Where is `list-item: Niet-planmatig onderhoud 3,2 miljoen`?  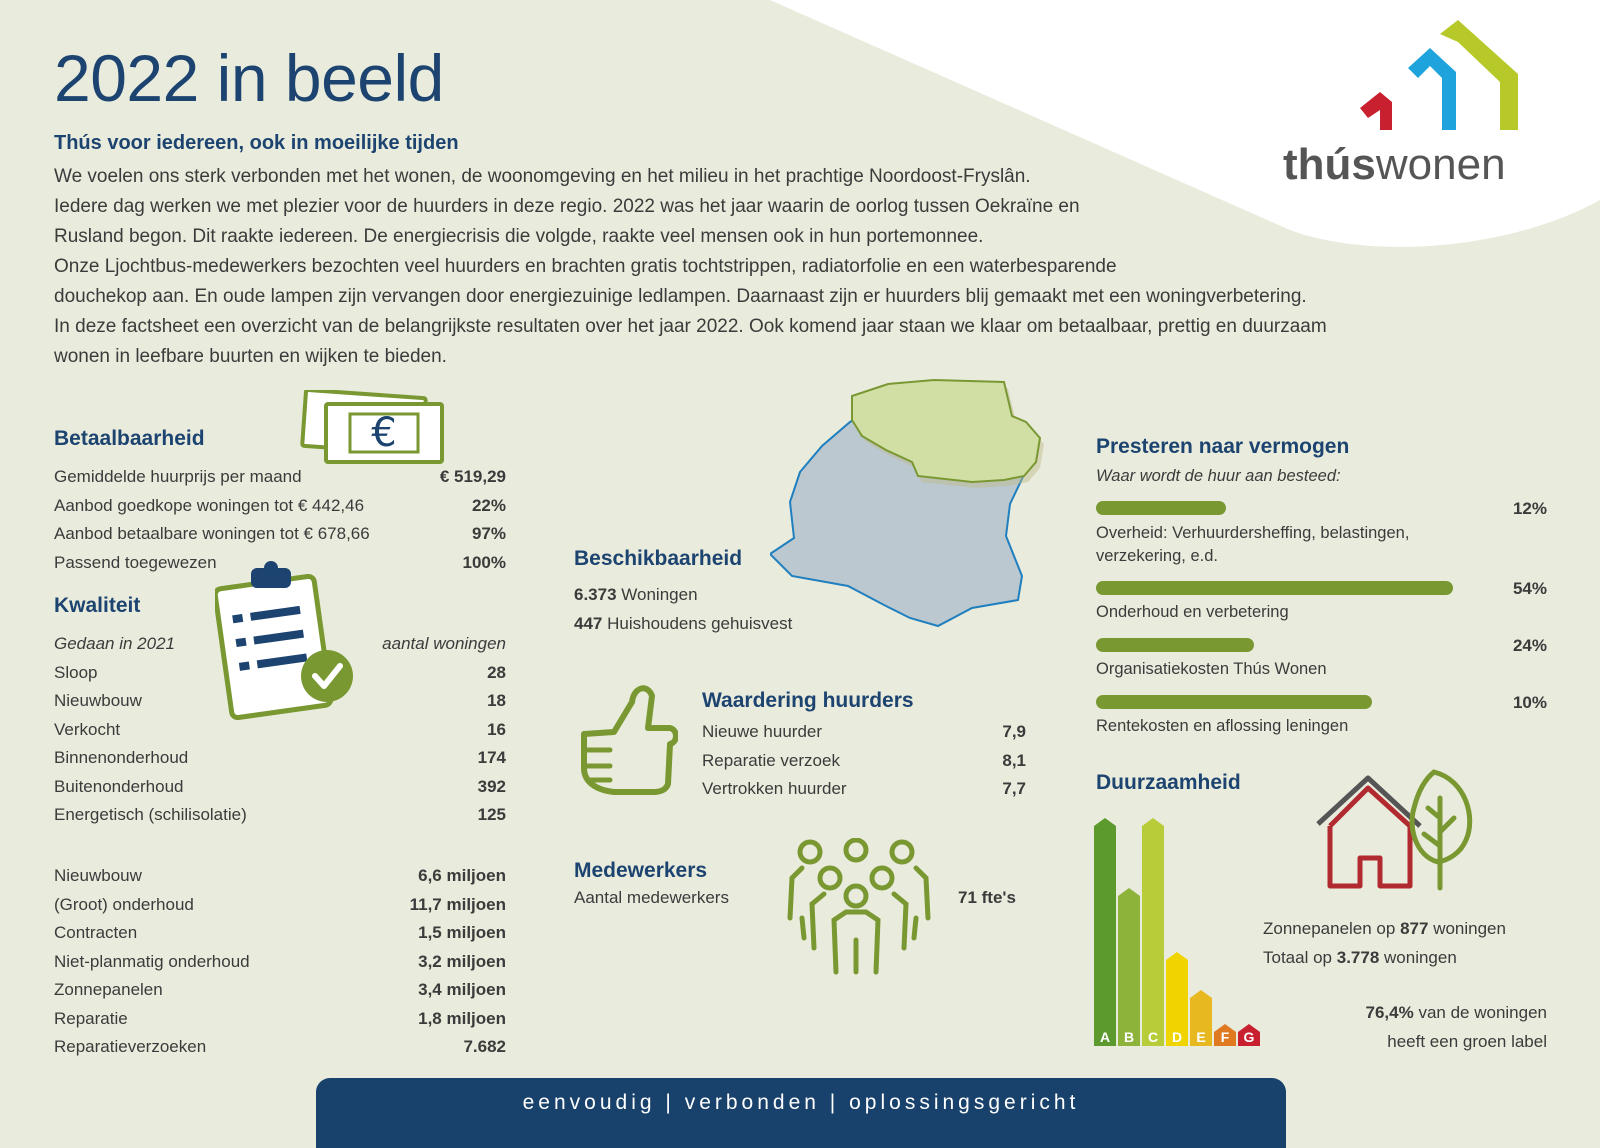
list-item: Niet-planmatig onderhoud 3,2 miljoen is located at coordinates (280, 962).